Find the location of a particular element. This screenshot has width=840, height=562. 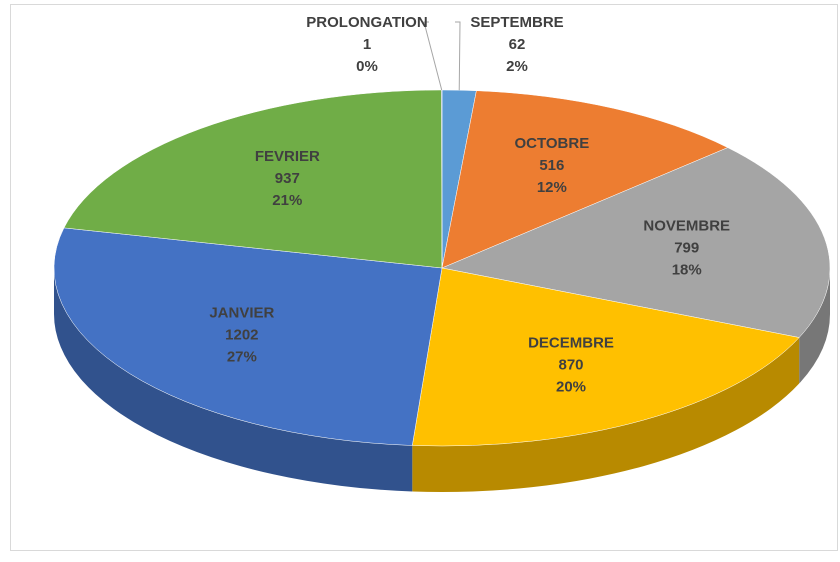

slice-value: 62 is located at coordinates (517, 44).